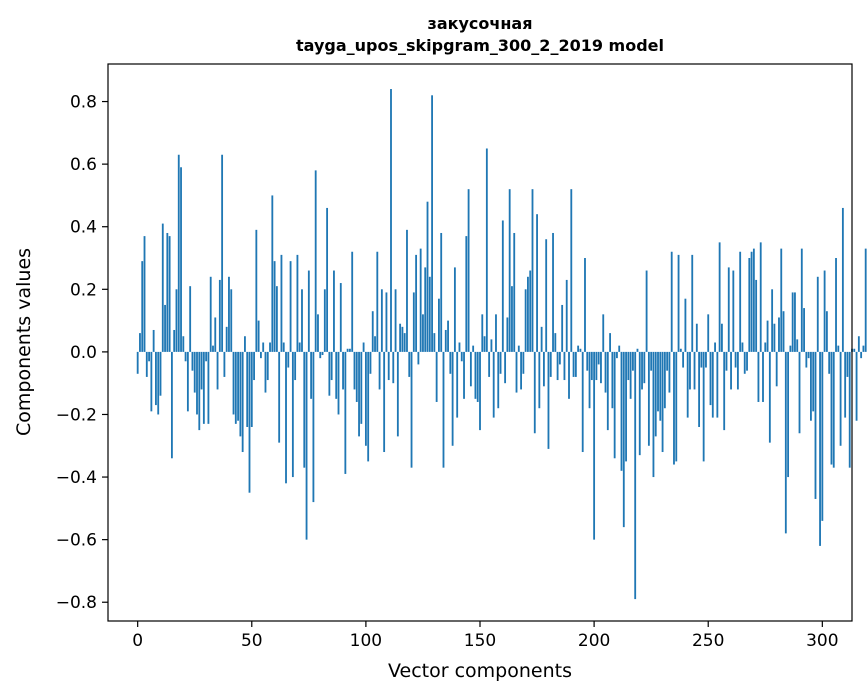 This screenshot has height=696, width=867. I want to click on y-tick-label: −0.8, so click(76, 603).